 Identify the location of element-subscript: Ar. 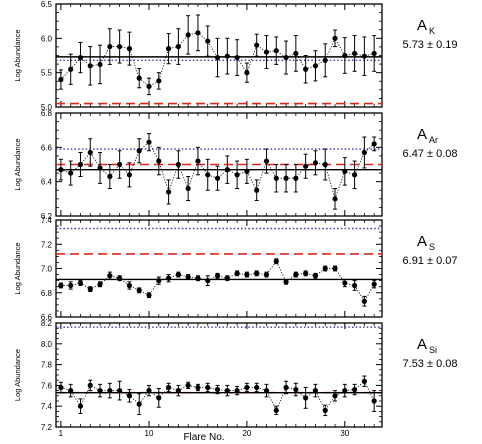
(433, 140).